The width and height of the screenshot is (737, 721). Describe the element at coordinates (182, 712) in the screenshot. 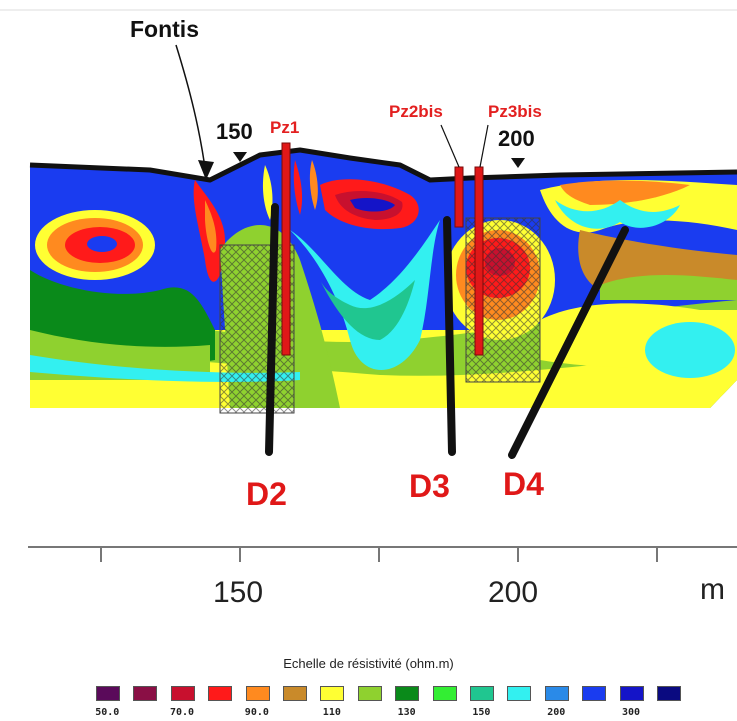

I see `legend-value-label: 70.0` at that location.